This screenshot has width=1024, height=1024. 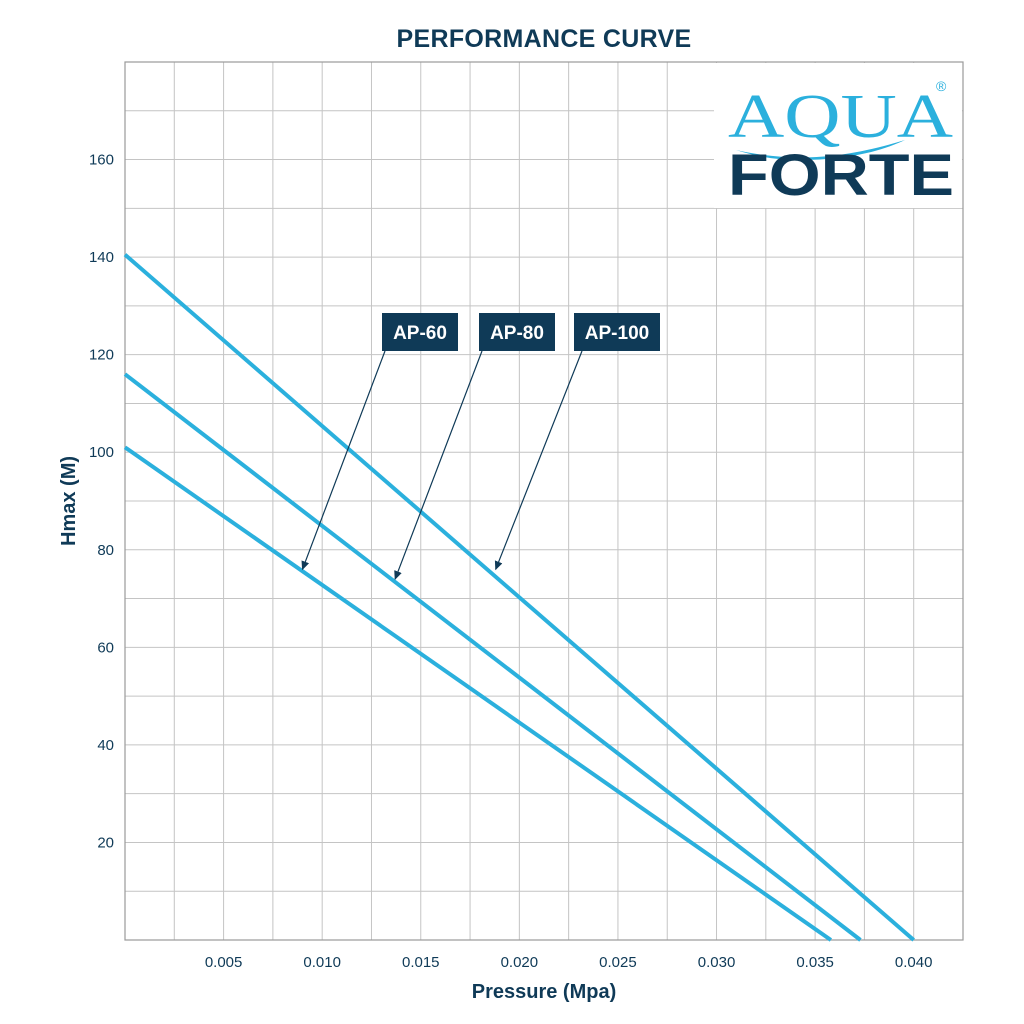 I want to click on y-axis-label: Hmax (M), so click(x=69, y=501).